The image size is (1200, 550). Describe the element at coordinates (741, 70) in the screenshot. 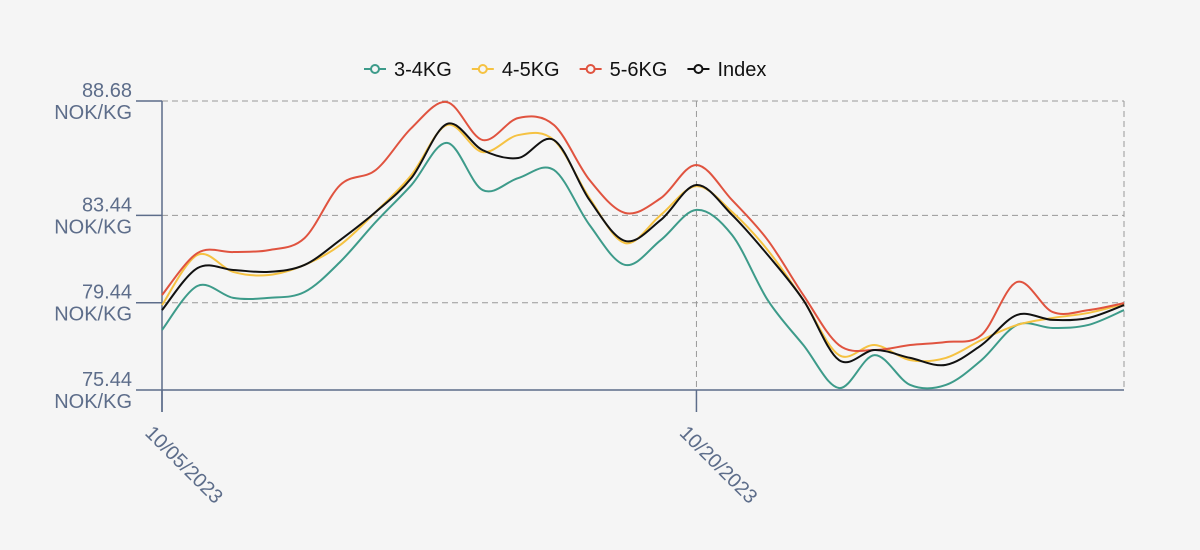

I see `legend-label: Index` at that location.